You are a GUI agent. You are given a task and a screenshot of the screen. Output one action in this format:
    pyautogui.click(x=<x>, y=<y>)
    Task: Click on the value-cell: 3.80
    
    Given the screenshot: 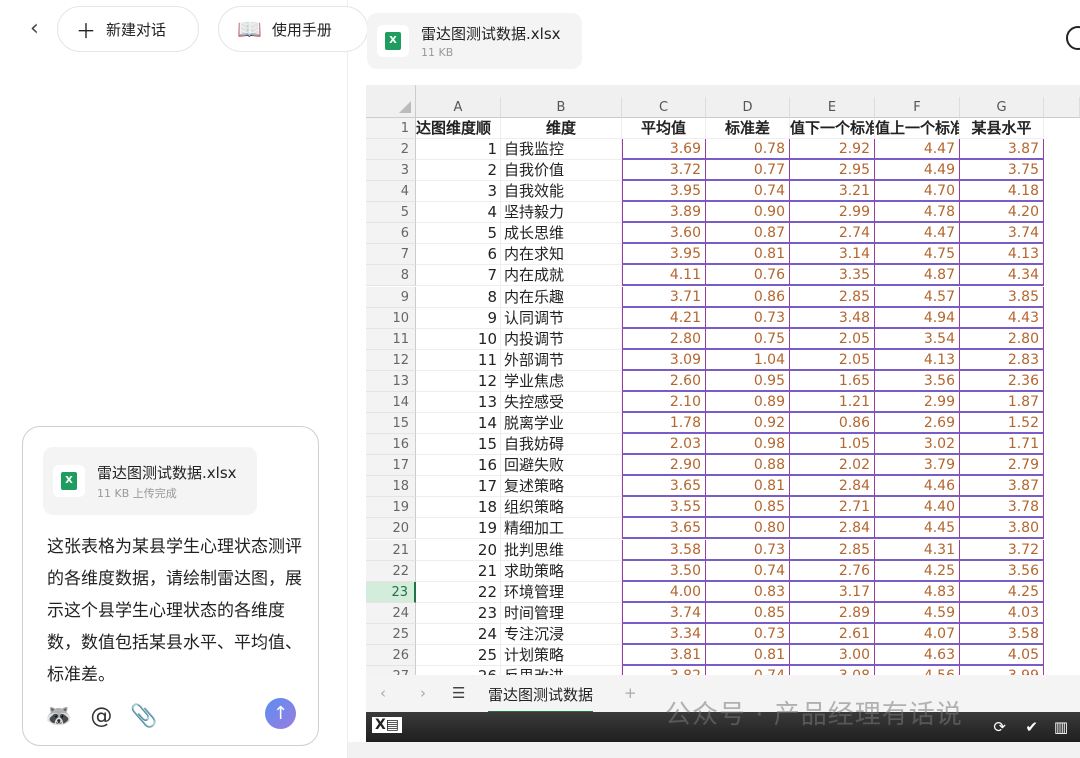 What is the action you would take?
    pyautogui.click(x=1002, y=529)
    